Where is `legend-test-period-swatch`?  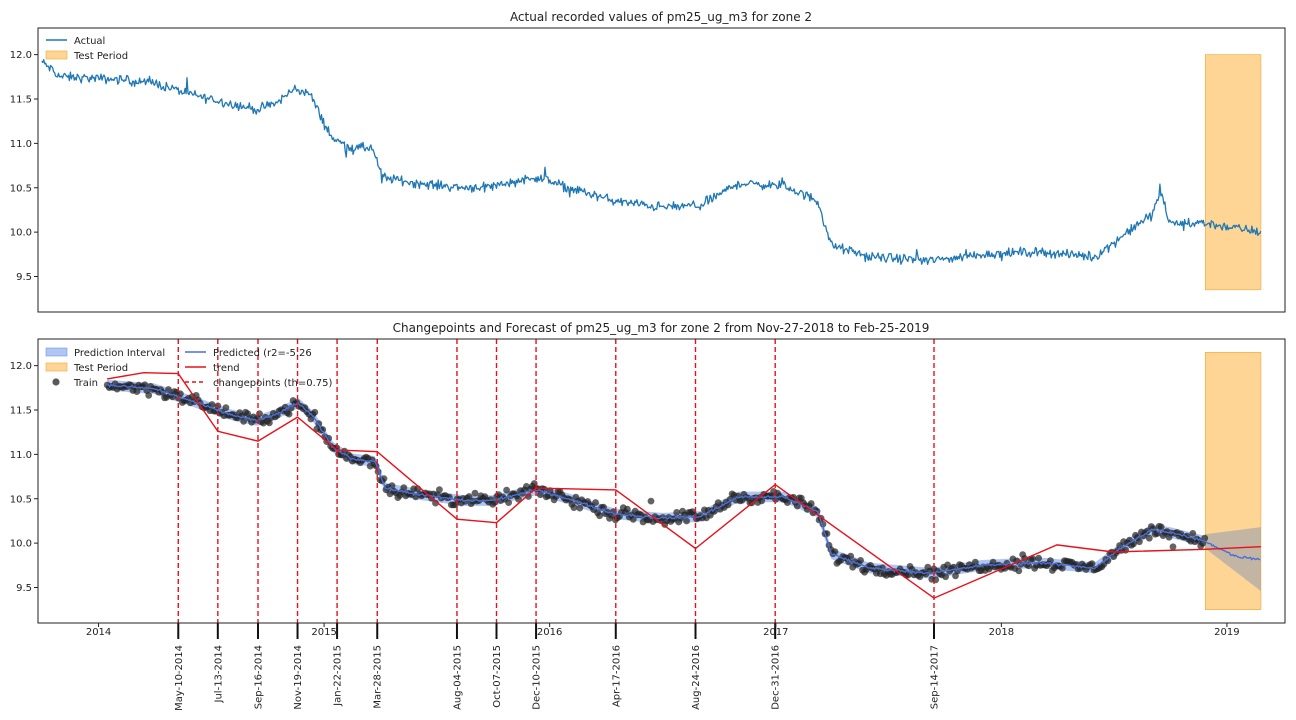
legend-test-period-swatch is located at coordinates (56, 55).